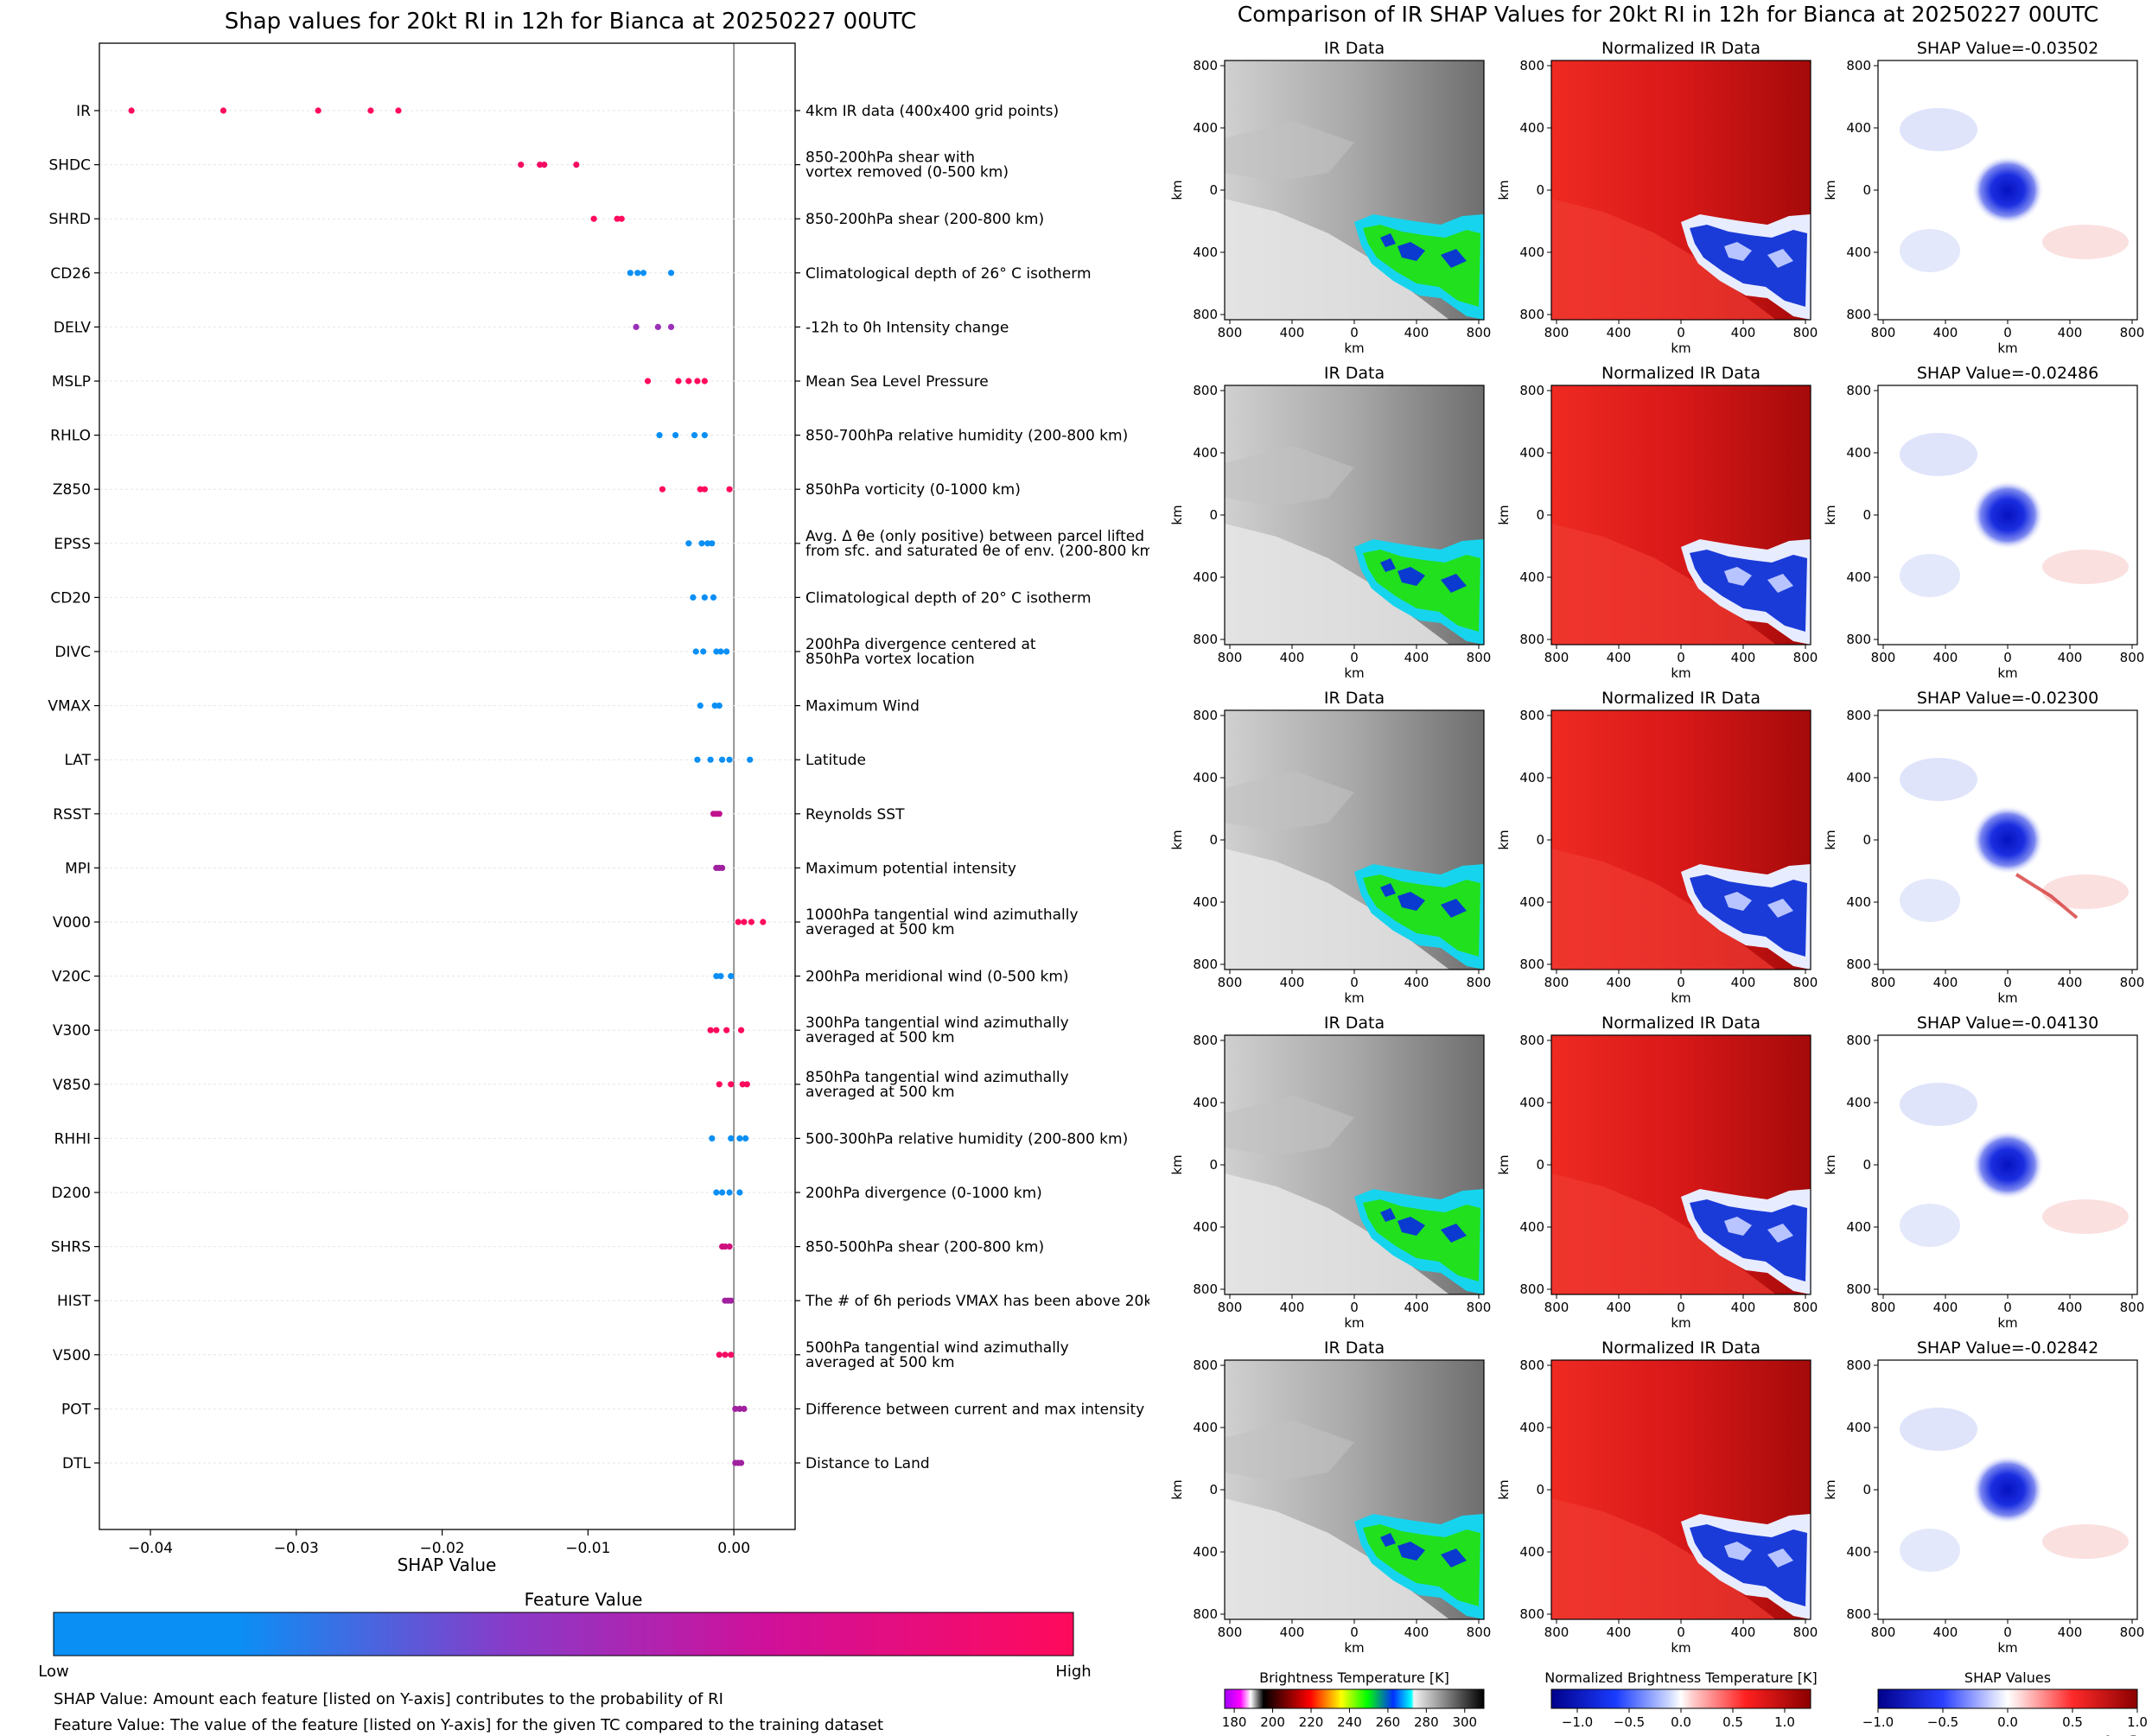 The width and height of the screenshot is (2152, 1736). I want to click on colorbar-gradient, so click(1354, 1698).